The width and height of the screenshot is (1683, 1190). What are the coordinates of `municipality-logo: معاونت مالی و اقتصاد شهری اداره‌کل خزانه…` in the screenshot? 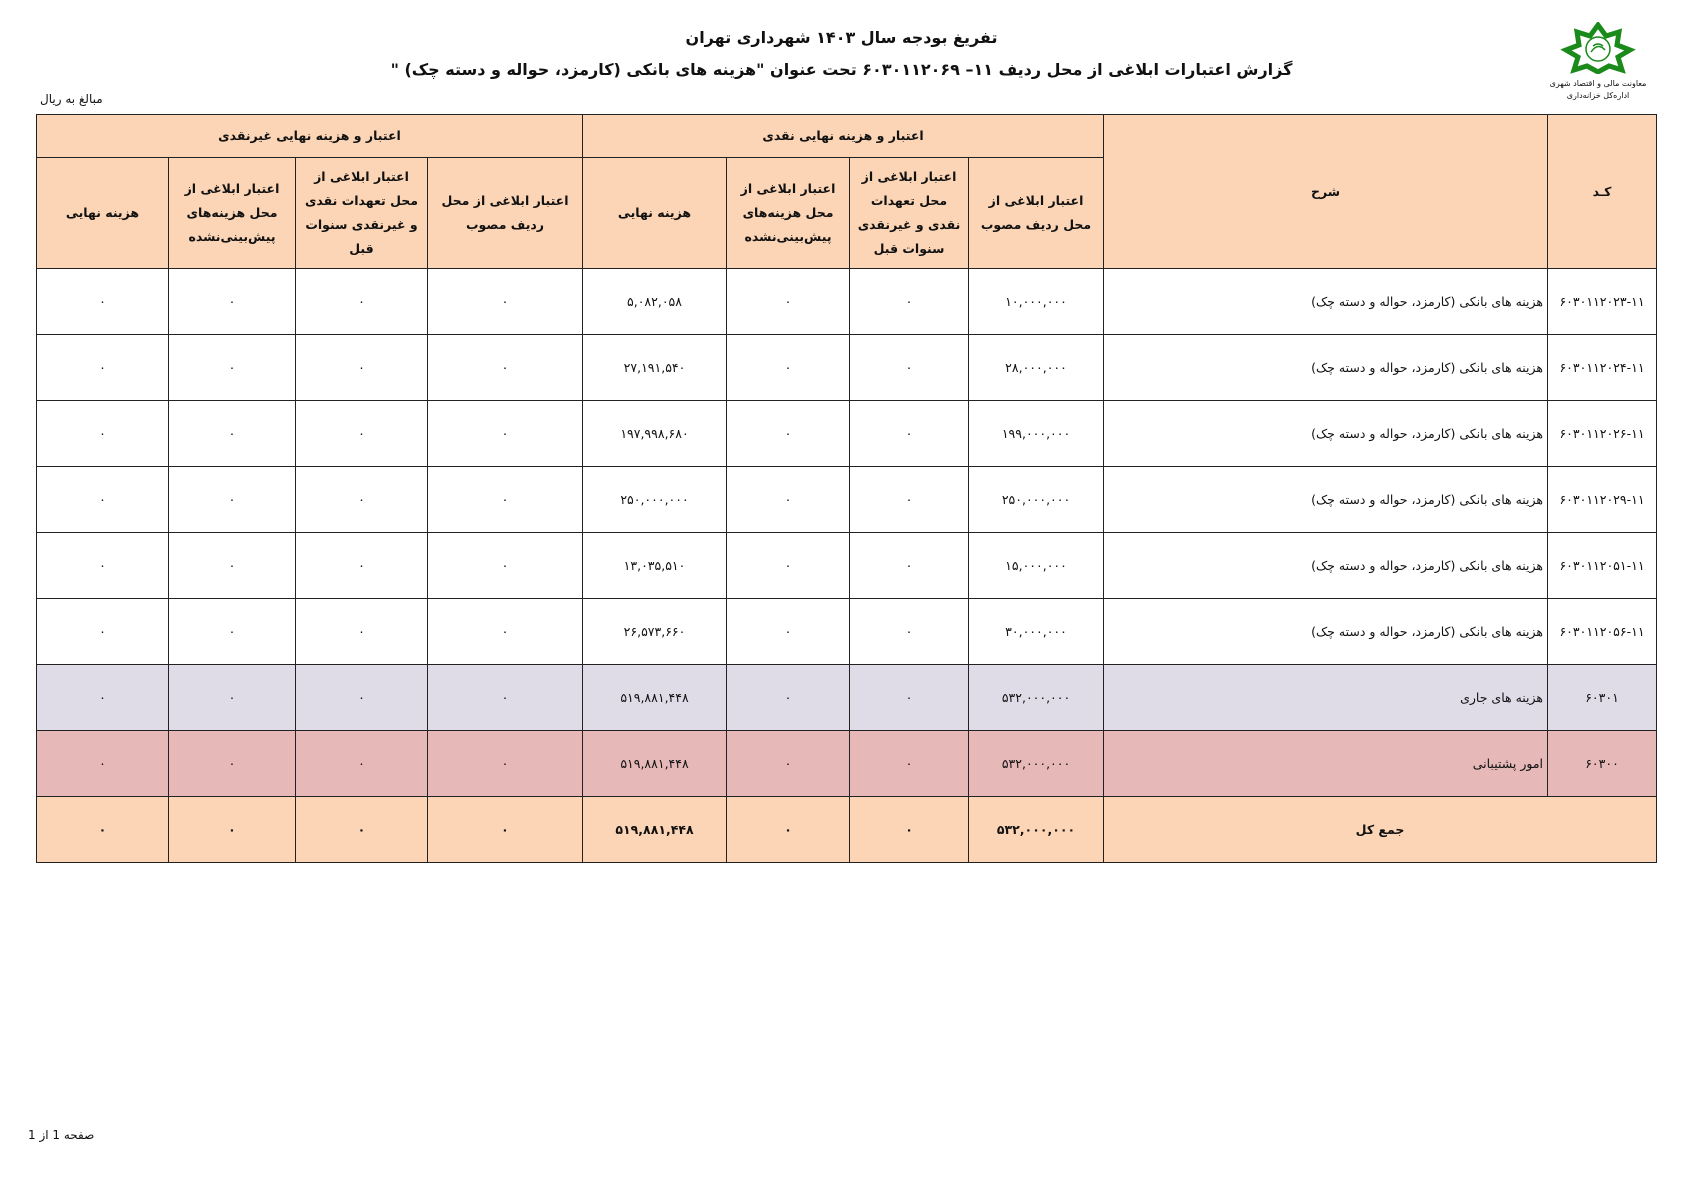 It's located at (1598, 61).